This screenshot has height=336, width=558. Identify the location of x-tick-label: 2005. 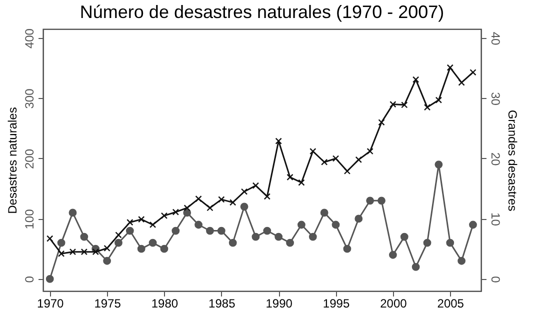
(450, 303).